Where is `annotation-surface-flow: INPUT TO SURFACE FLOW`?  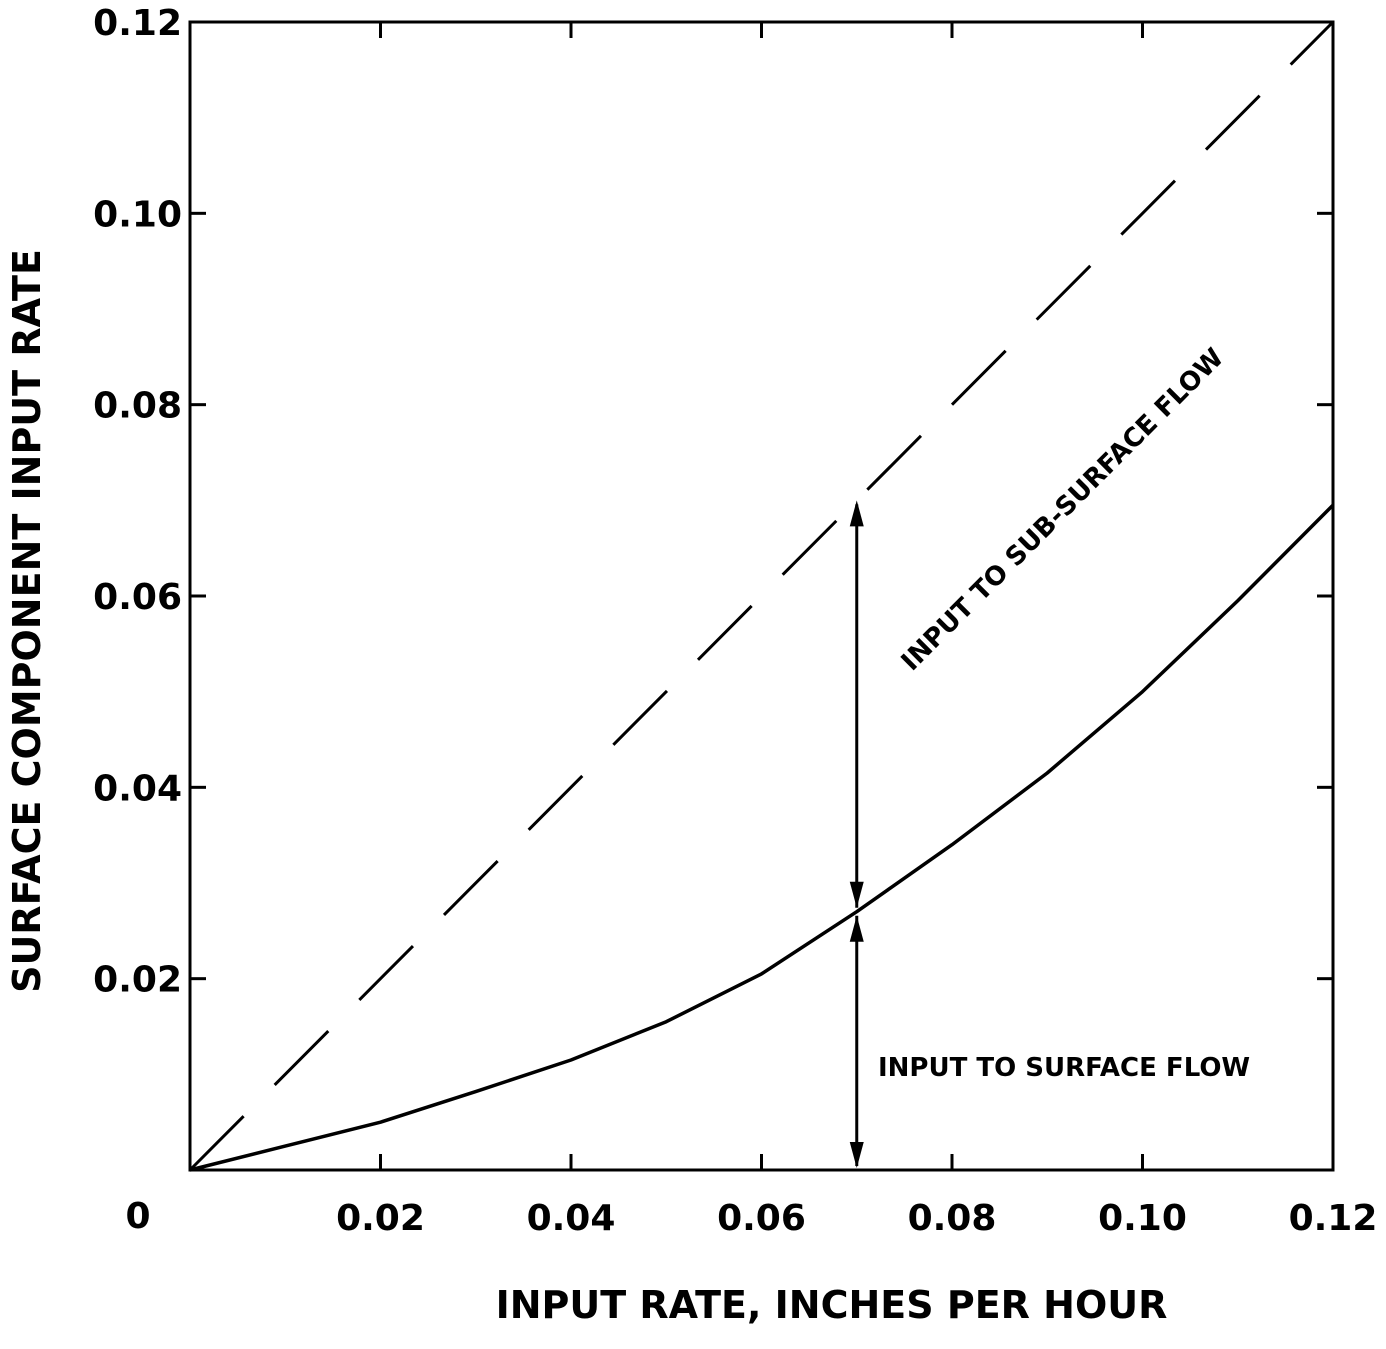
annotation-surface-flow: INPUT TO SURFACE FLOW is located at coordinates (1064, 1068).